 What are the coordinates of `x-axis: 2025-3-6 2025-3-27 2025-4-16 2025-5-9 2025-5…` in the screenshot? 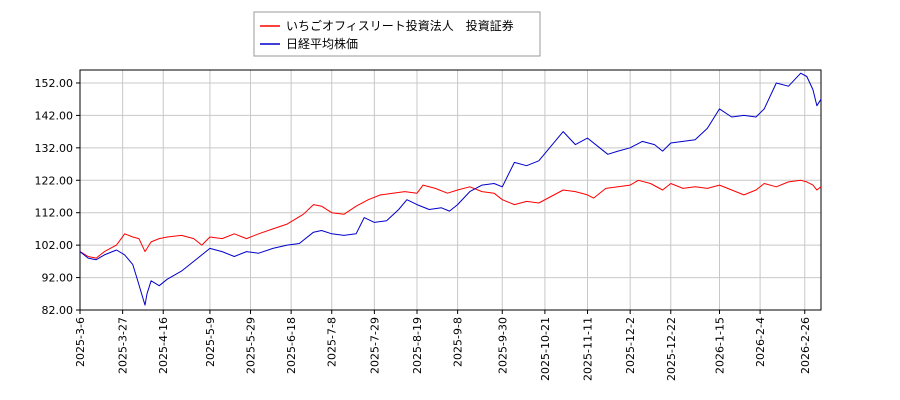 It's located at (443, 345).